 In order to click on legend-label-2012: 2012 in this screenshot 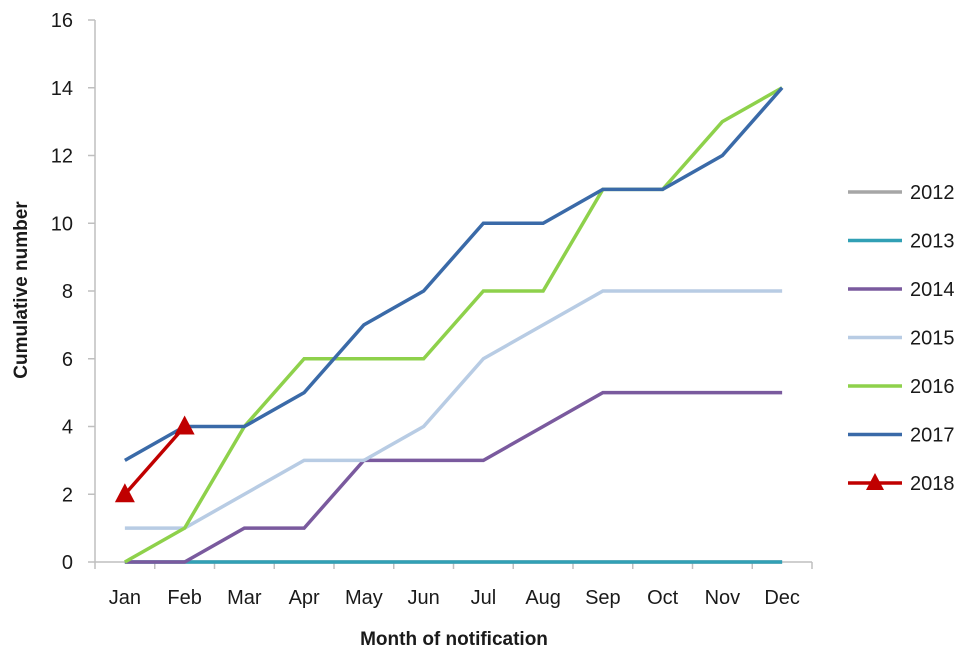, I will do `click(932, 193)`.